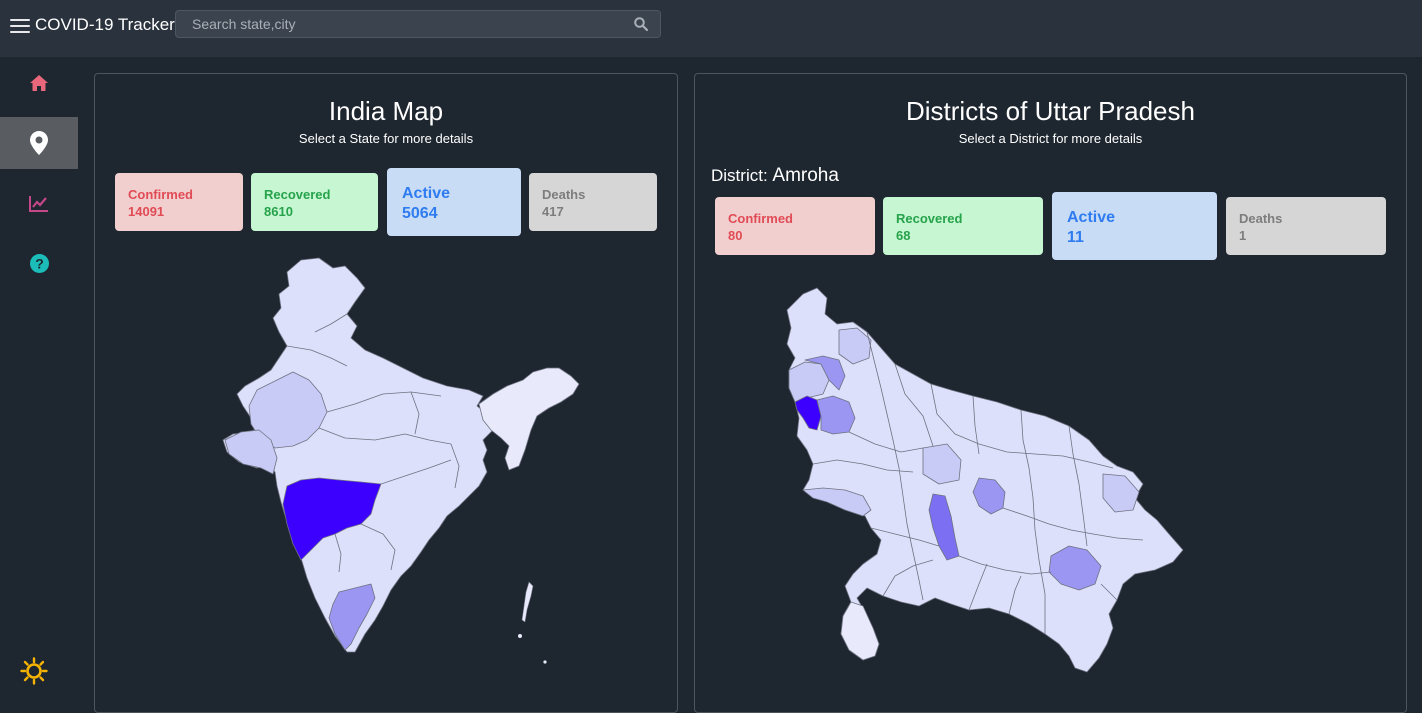 This screenshot has width=1422, height=713. I want to click on deaths-value: 1, so click(1243, 235).